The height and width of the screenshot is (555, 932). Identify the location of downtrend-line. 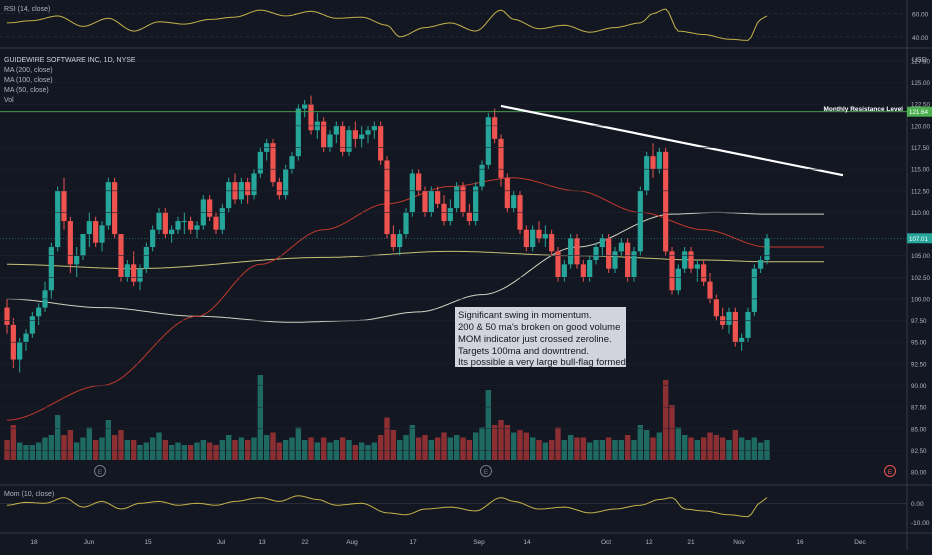
(672, 140).